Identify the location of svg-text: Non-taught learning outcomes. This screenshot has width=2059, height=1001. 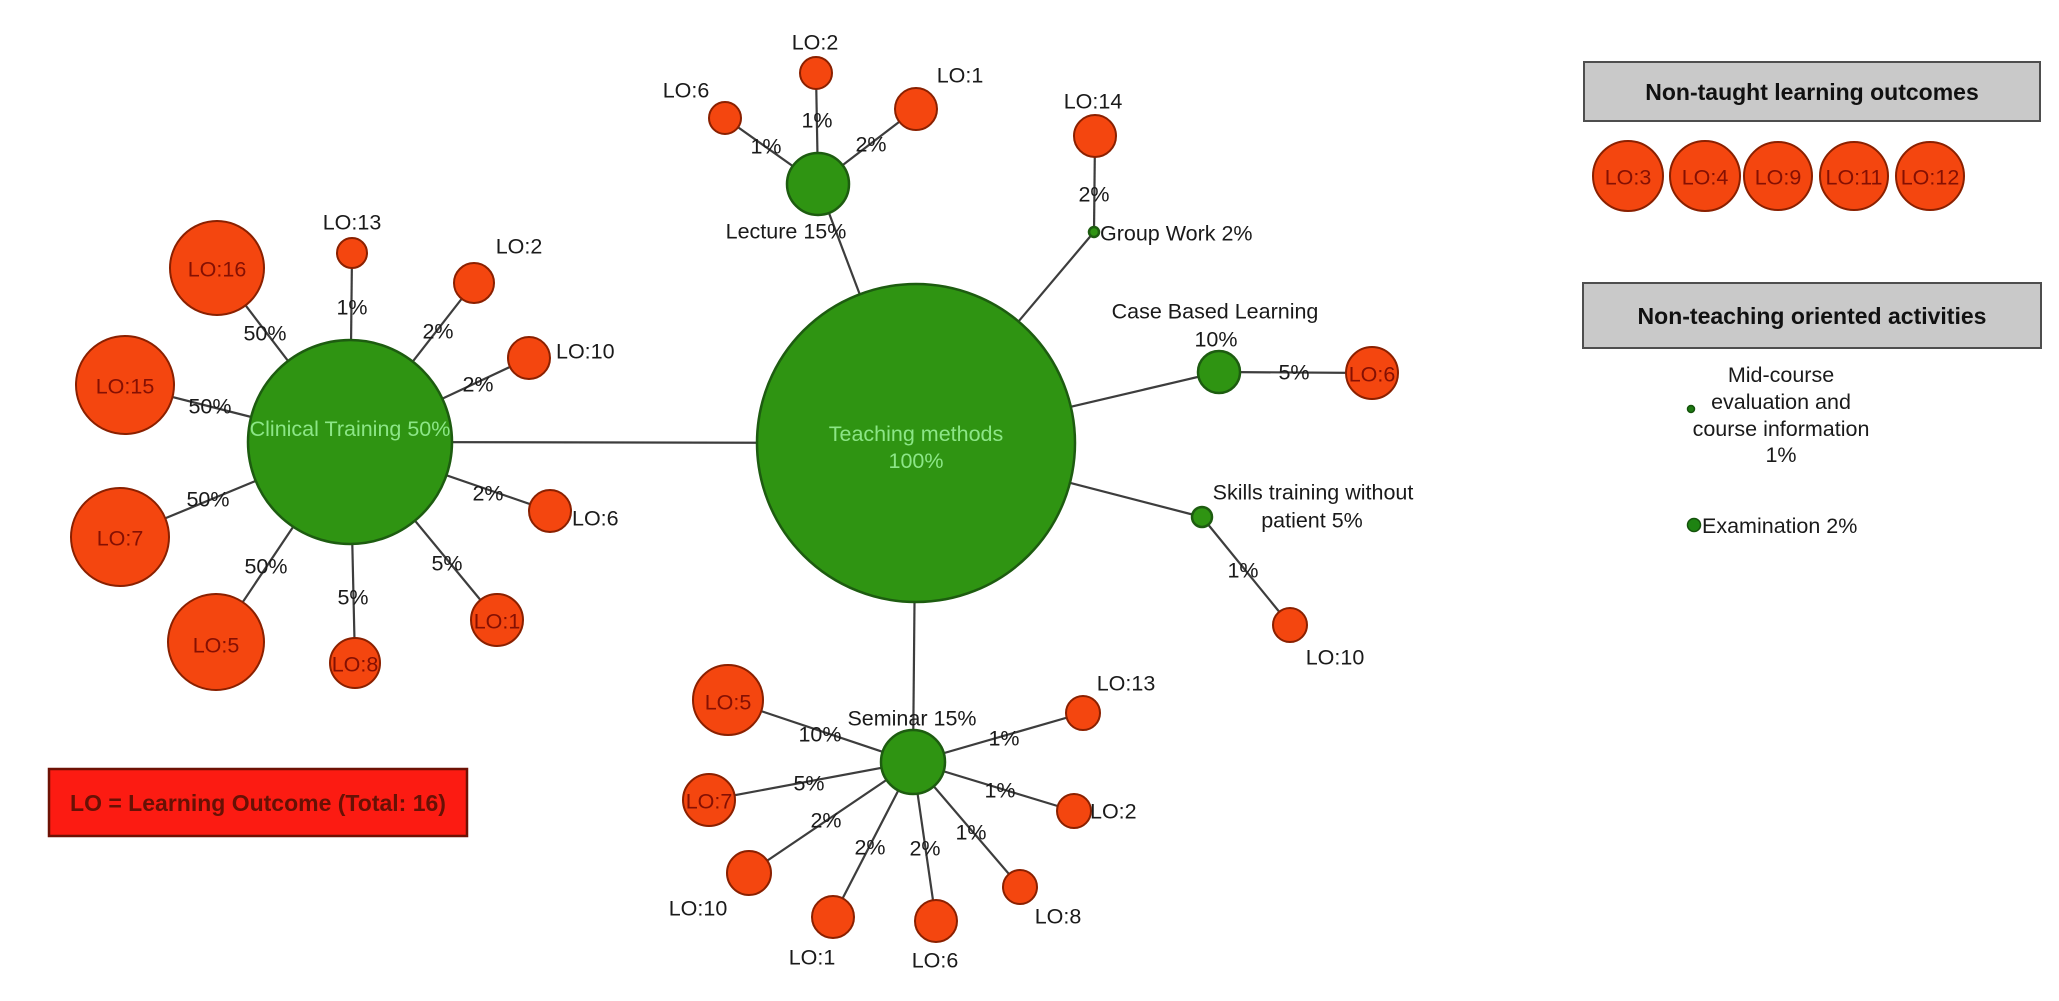
(1812, 92).